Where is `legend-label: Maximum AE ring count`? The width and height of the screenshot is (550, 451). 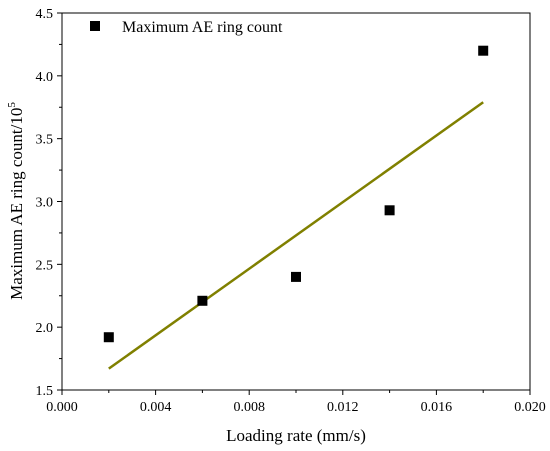 legend-label: Maximum AE ring count is located at coordinates (202, 27).